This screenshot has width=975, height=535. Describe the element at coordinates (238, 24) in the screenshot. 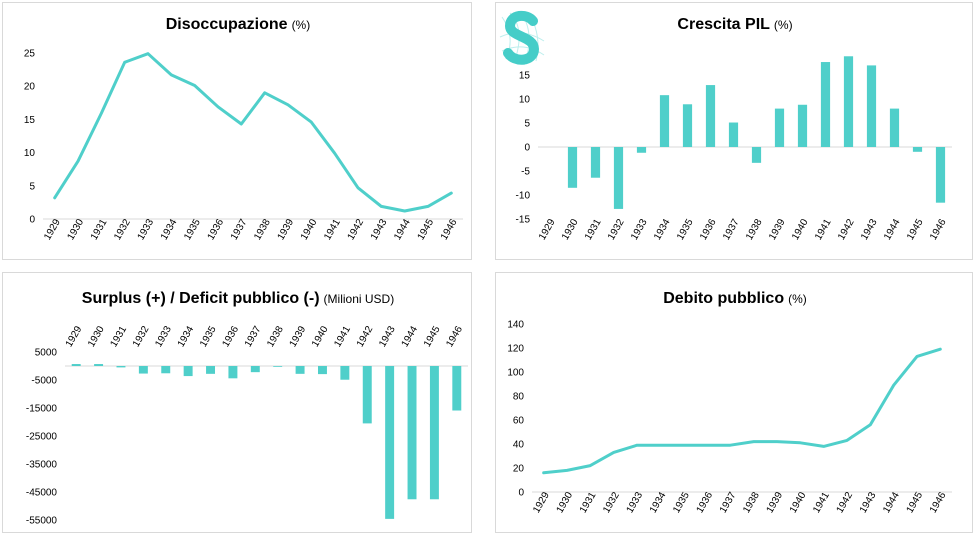

I see `chart-title: Disoccupazione (%)` at that location.